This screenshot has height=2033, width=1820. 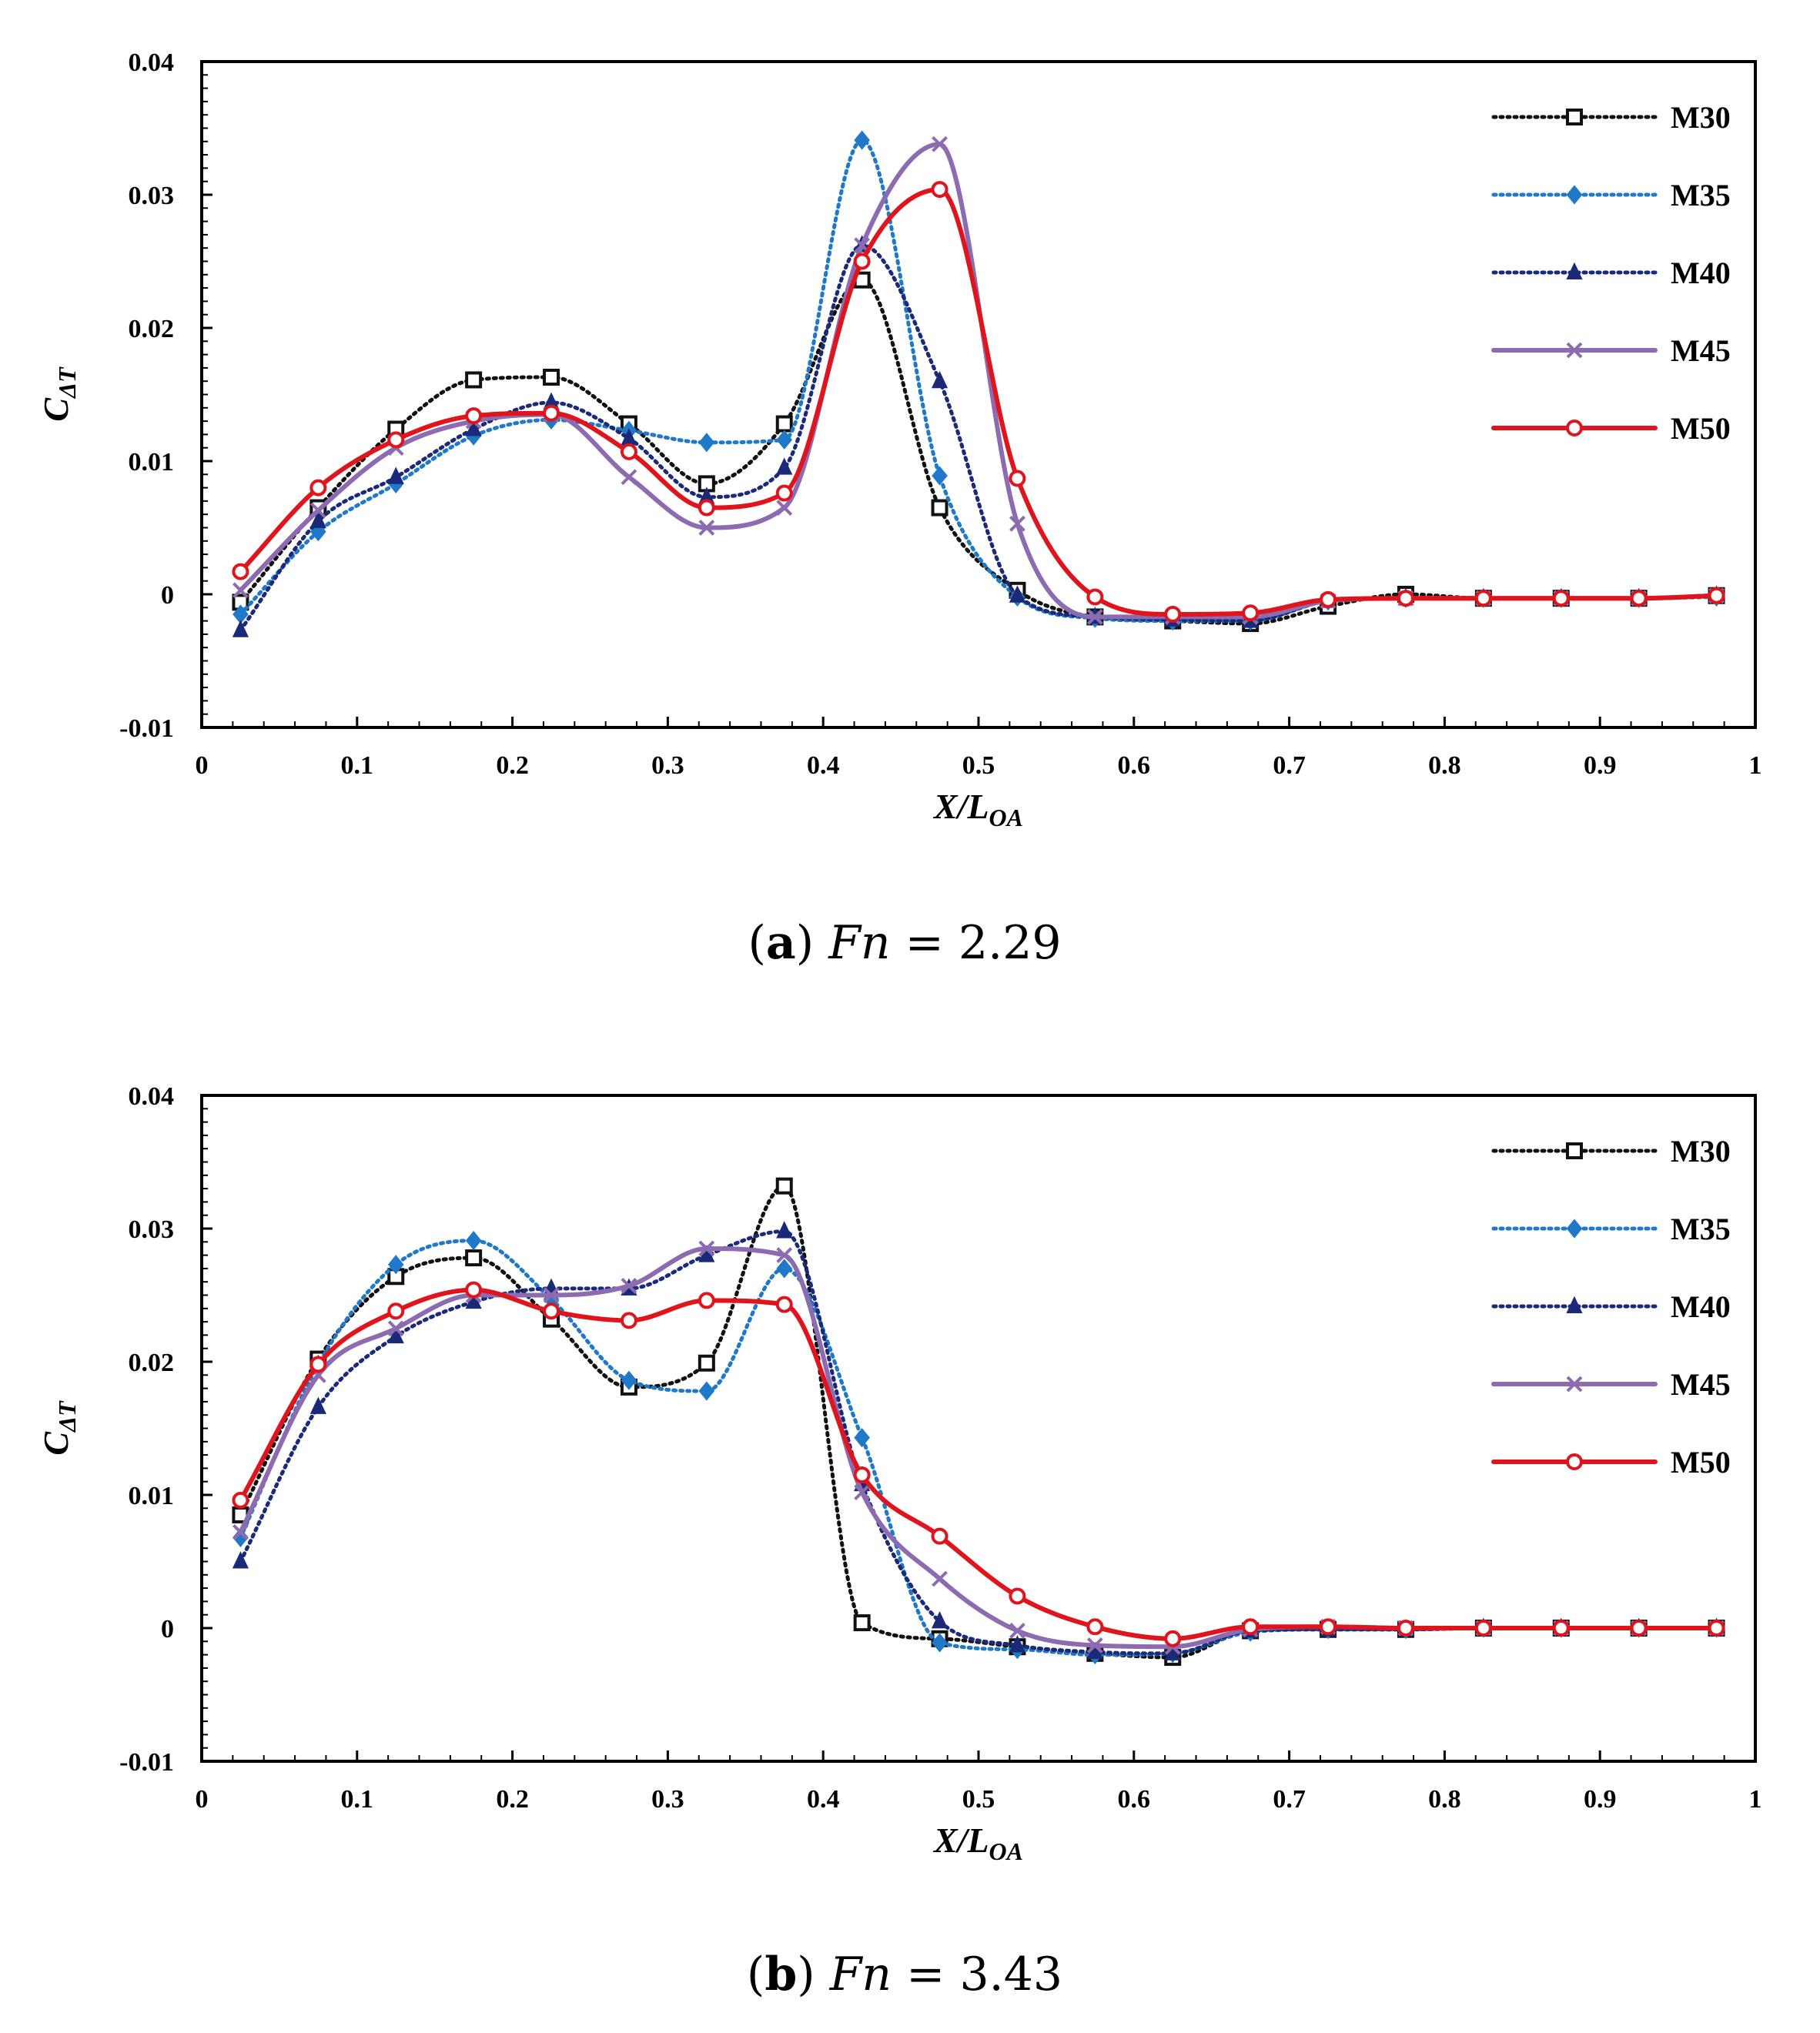 I want to click on panel-b-legend-marker-m35, so click(x=1574, y=1229).